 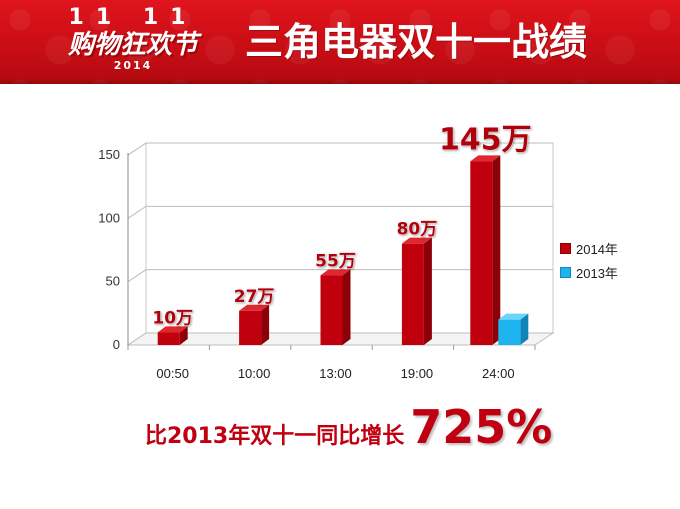 What do you see at coordinates (172, 318) in the screenshot?
I see `data-label: 10万` at bounding box center [172, 318].